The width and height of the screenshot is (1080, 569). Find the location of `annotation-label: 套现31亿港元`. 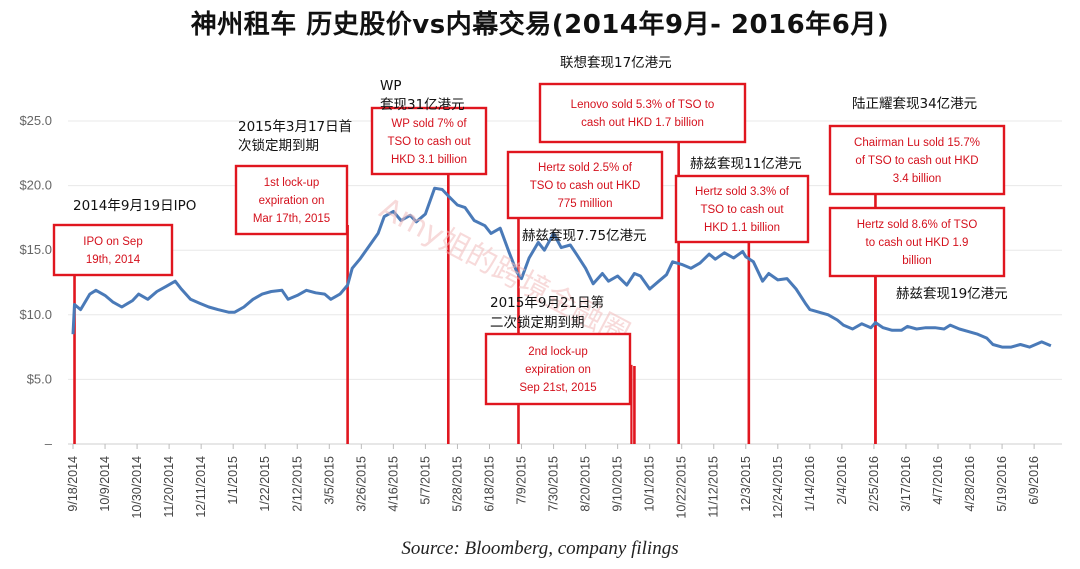

annotation-label: 套现31亿港元 is located at coordinates (422, 105).